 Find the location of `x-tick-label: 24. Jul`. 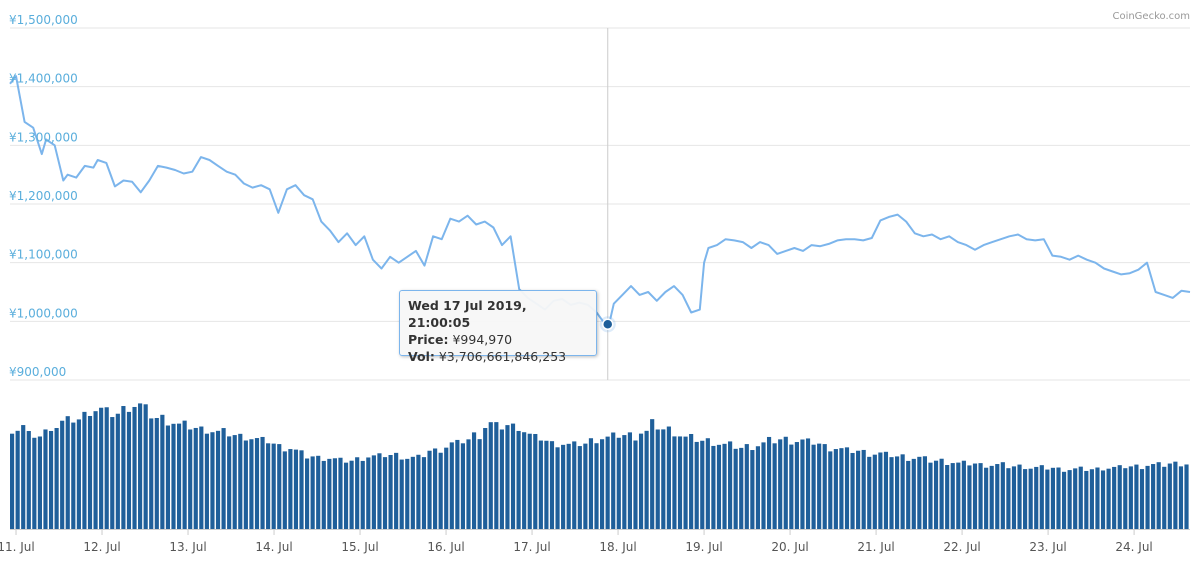

x-tick-label: 24. Jul is located at coordinates (1133, 547).